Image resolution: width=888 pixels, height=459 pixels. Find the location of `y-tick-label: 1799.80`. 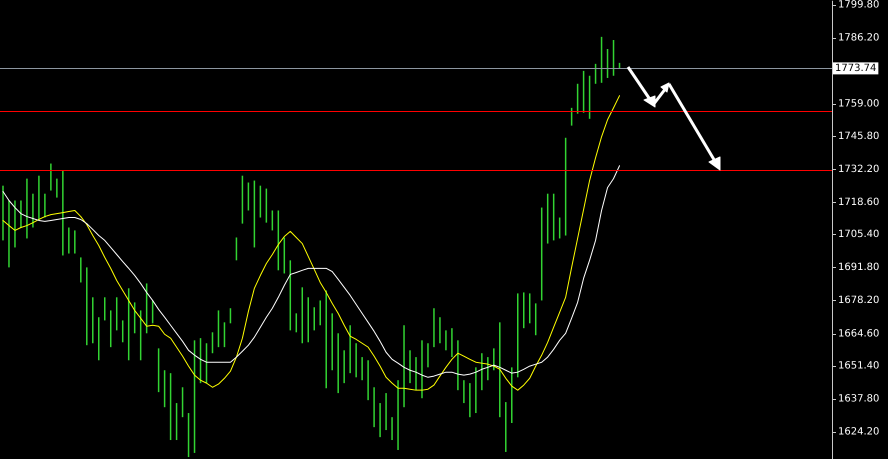

y-tick-label: 1799.80 is located at coordinates (859, 5).